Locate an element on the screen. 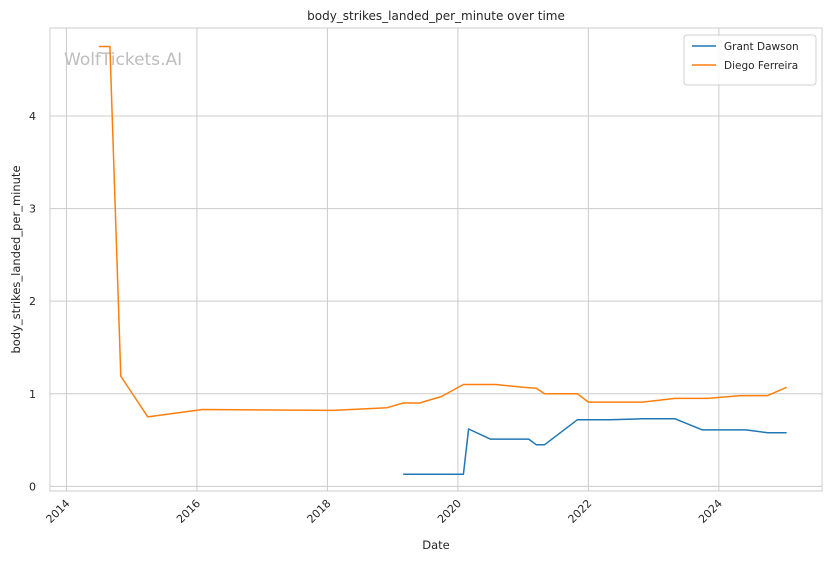 This screenshot has height=561, width=832. x-tick-label: 2014 is located at coordinates (58, 511).